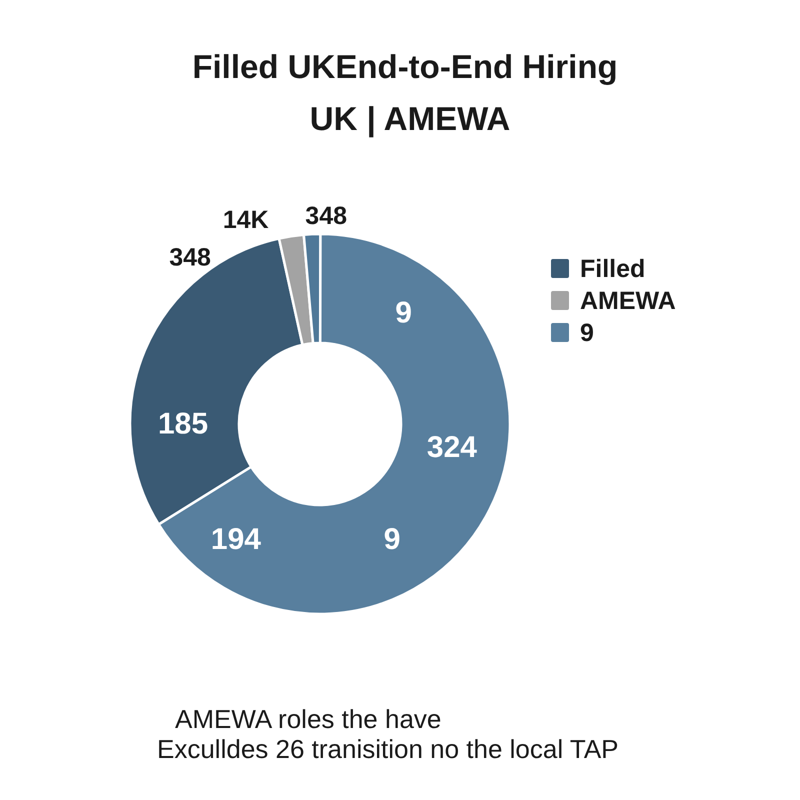  What do you see at coordinates (452, 447) in the screenshot?
I see `text: 324` at bounding box center [452, 447].